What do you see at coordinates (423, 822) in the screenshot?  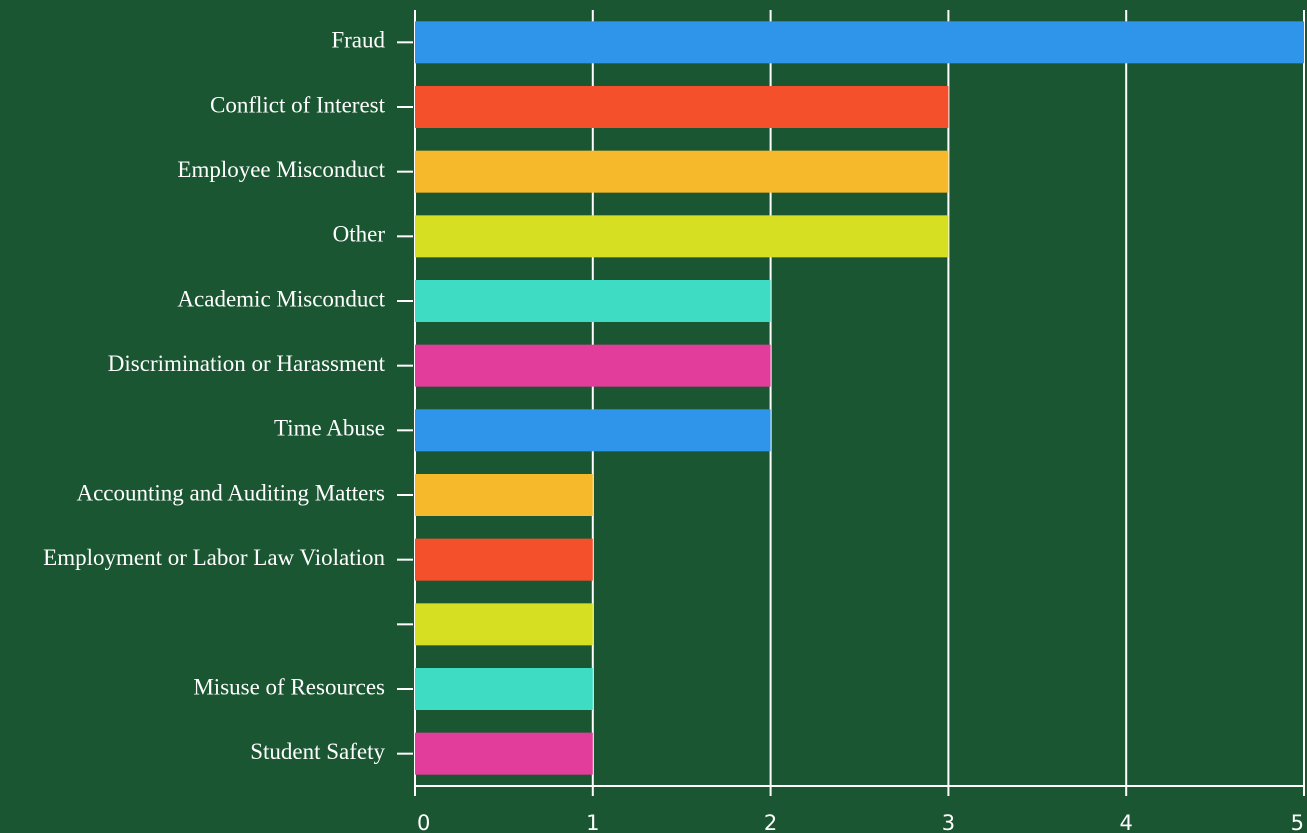 I see `x-tick-label: 0` at bounding box center [423, 822].